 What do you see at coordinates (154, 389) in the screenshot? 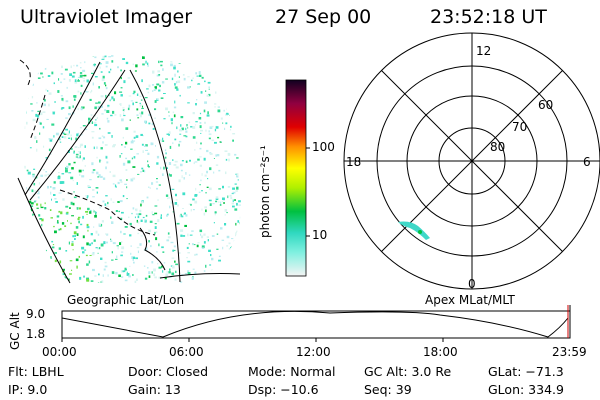
I see `gain-info: Gain: 13` at bounding box center [154, 389].